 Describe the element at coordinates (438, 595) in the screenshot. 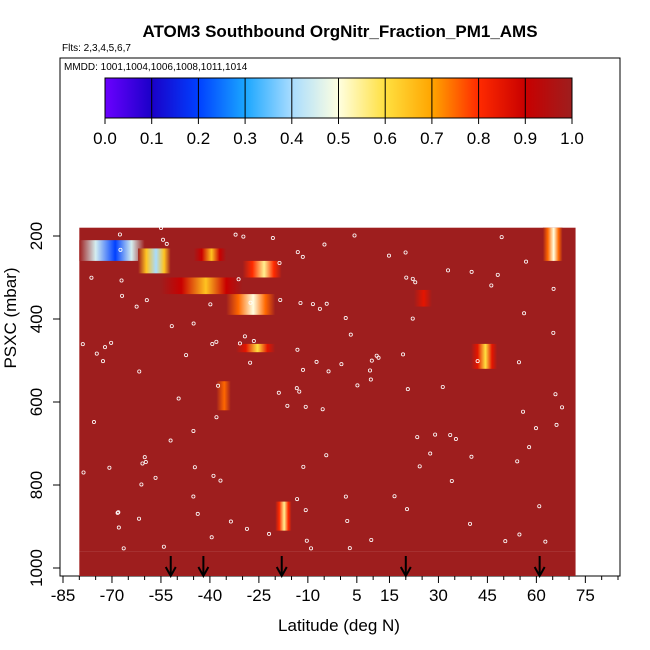

I see `x-tick-label: 30` at that location.